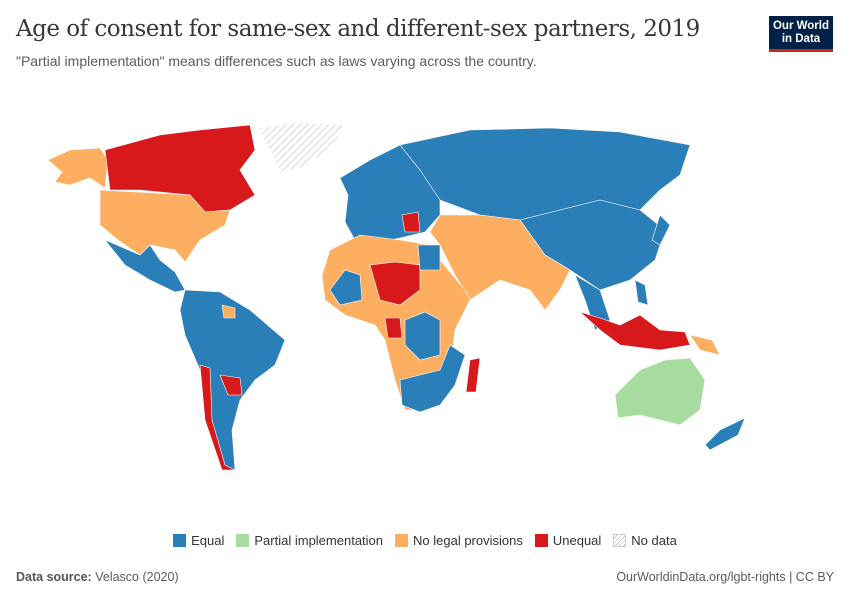 The width and height of the screenshot is (850, 600). What do you see at coordinates (635, 331) in the screenshot?
I see `region-indonesia` at bounding box center [635, 331].